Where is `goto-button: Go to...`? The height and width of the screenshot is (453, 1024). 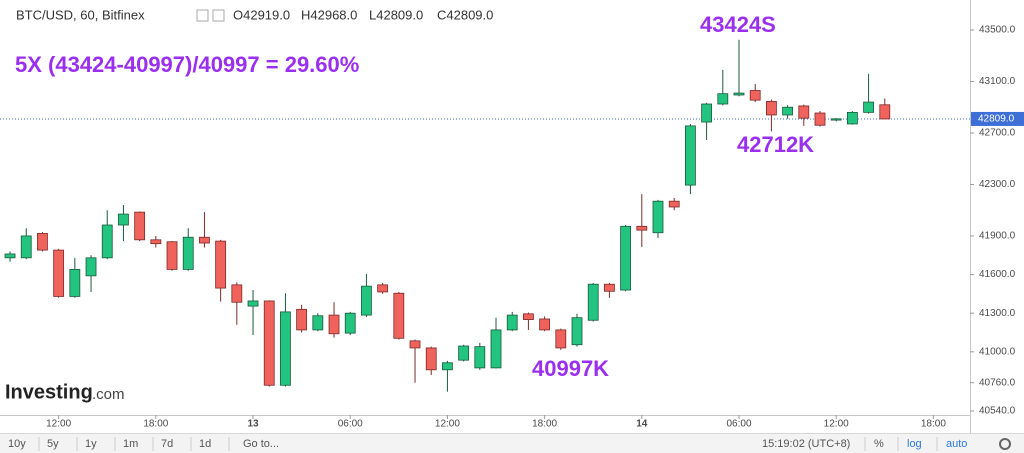 goto-button: Go to... is located at coordinates (261, 444).